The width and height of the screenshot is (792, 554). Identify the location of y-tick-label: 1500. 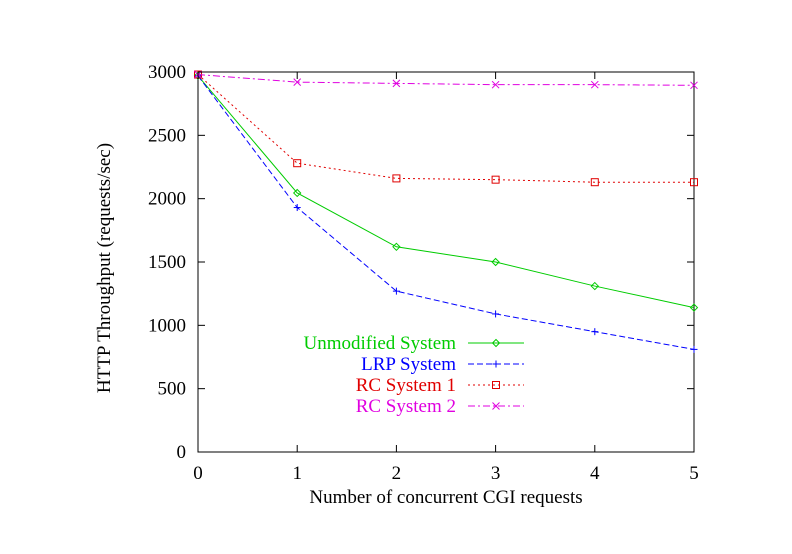
(167, 262).